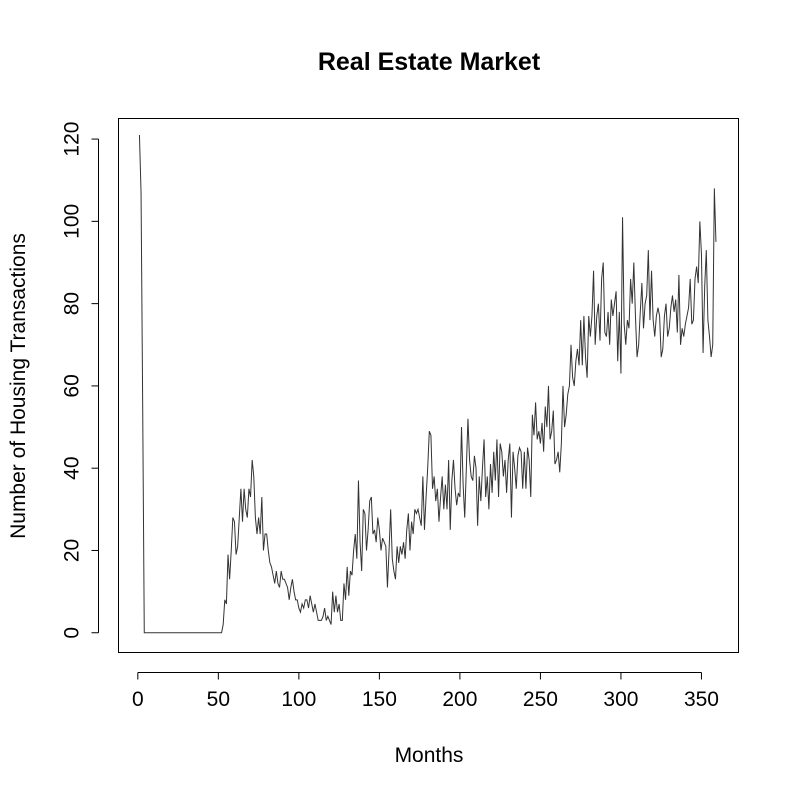  Describe the element at coordinates (379, 699) in the screenshot. I see `x-tick-label: 150` at that location.